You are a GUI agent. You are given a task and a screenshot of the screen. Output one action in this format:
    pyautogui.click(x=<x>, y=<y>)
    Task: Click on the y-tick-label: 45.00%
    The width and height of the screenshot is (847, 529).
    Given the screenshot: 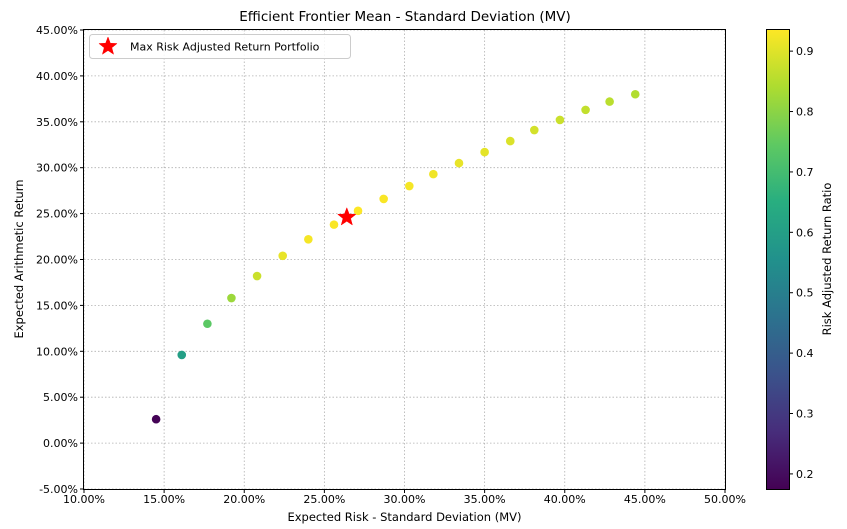 What is the action you would take?
    pyautogui.click(x=57, y=30)
    